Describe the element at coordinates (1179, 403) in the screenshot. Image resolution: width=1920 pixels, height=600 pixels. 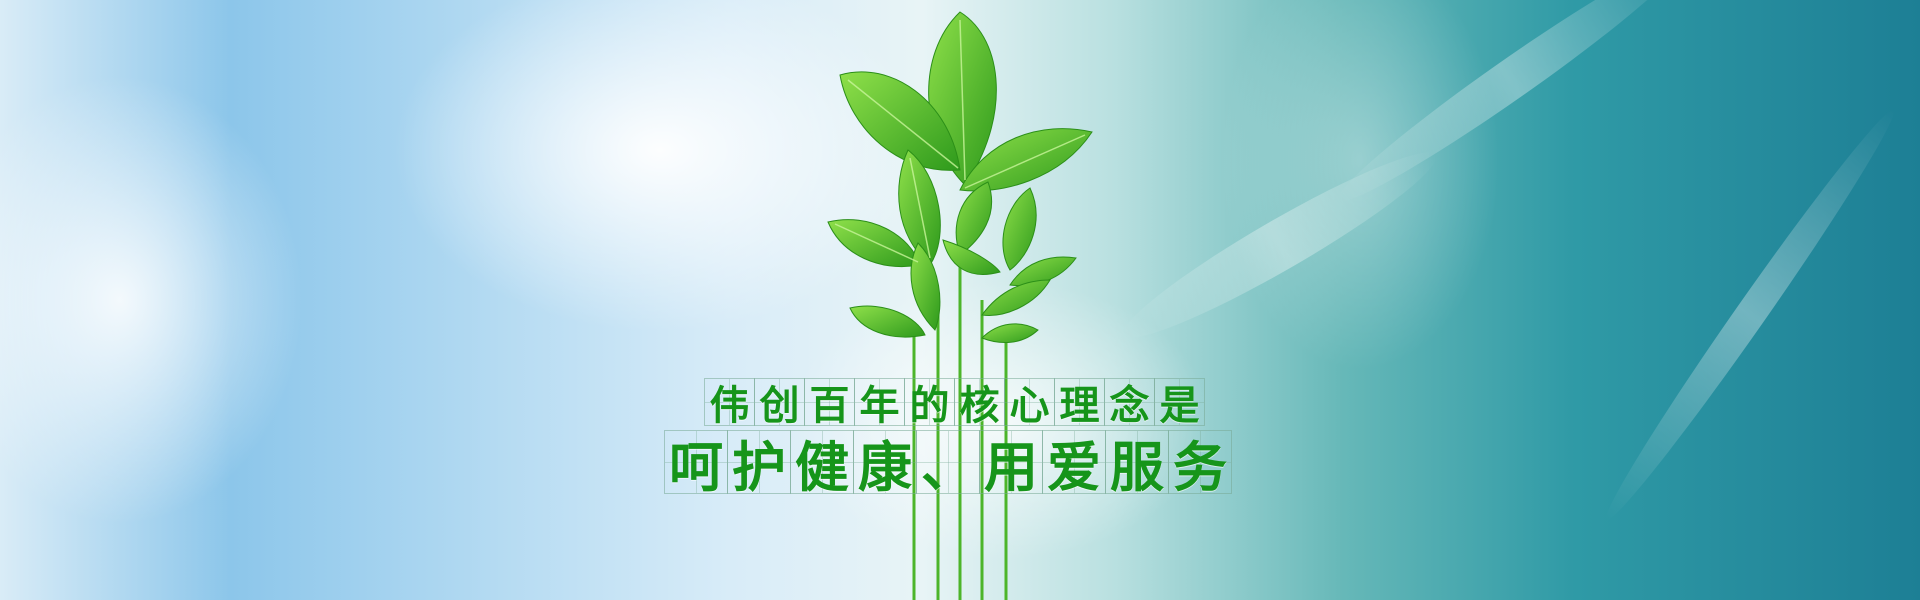
I see `slogan-char: 是` at that location.